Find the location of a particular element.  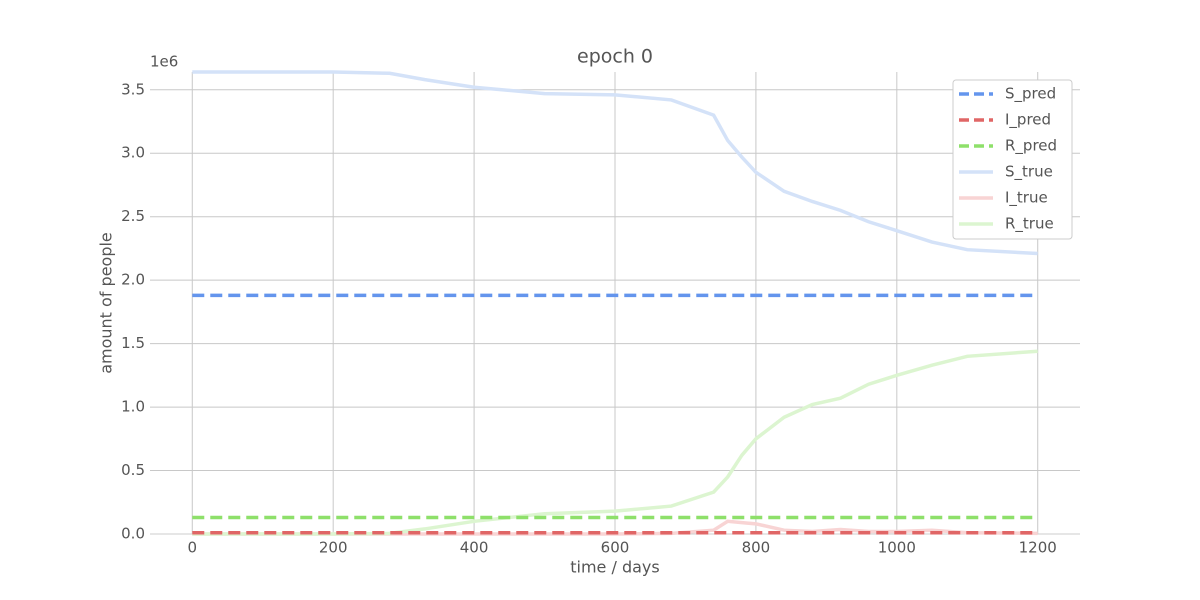

x-tick-label: 0 is located at coordinates (192, 548).